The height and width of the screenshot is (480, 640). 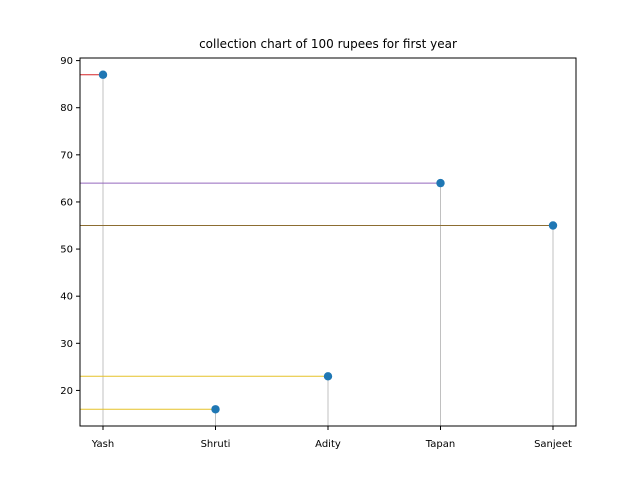 I want to click on y-tick-label: 80, so click(x=66, y=108).